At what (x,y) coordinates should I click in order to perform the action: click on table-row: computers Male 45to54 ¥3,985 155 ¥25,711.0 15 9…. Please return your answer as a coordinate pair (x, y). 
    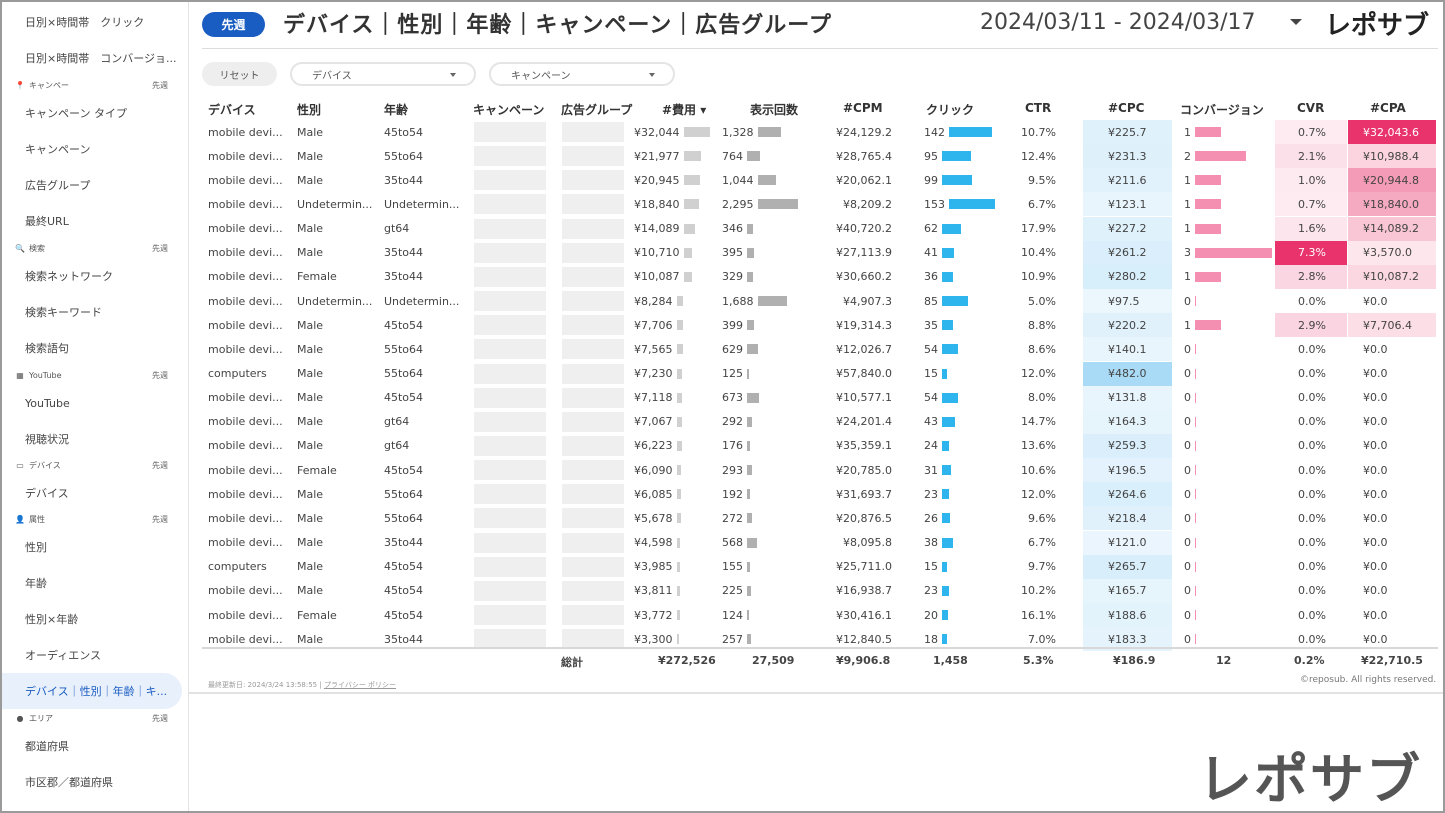
    Looking at the image, I should click on (820, 566).